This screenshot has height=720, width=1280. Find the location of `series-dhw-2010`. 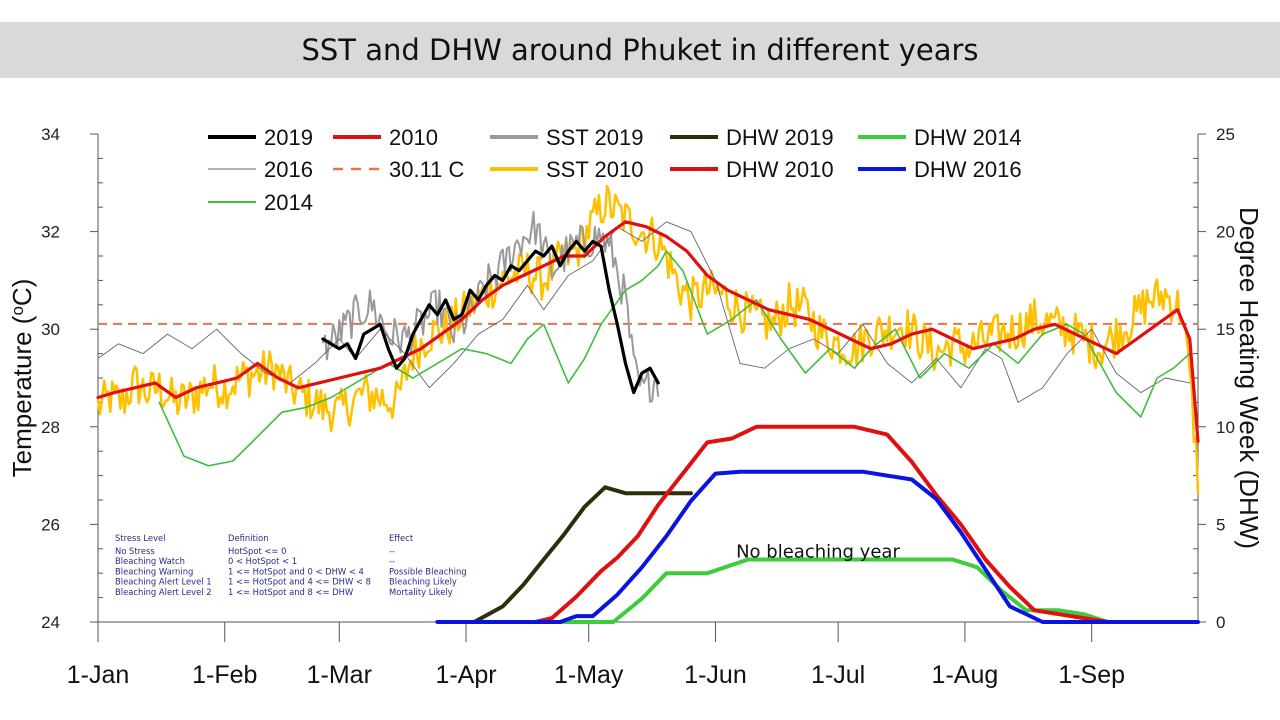

series-dhw-2010 is located at coordinates (805, 524).